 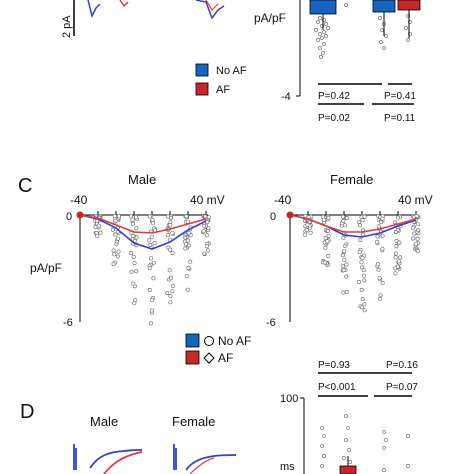 I want to click on c-legend-circle-icon, so click(x=209, y=341).